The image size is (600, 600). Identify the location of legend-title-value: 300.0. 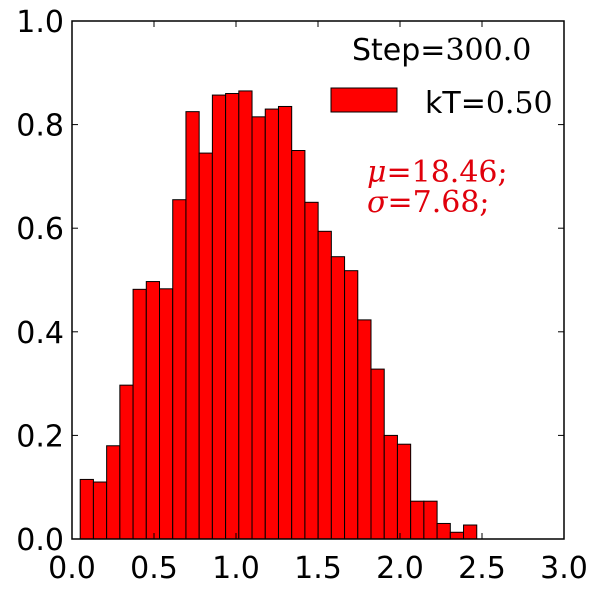
(488, 50).